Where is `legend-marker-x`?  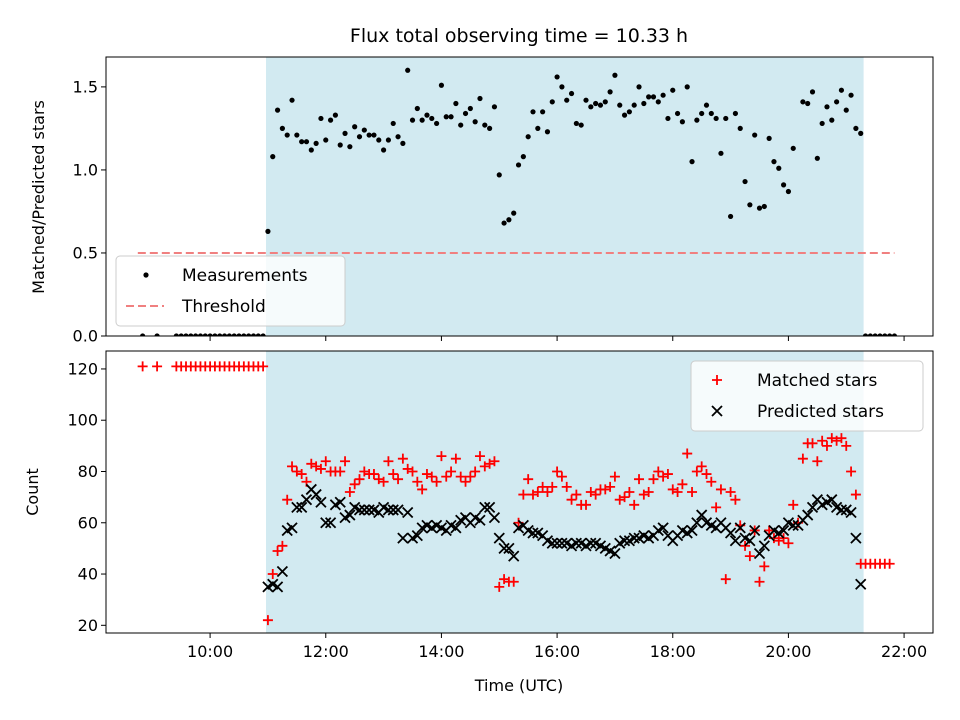 legend-marker-x is located at coordinates (717, 411).